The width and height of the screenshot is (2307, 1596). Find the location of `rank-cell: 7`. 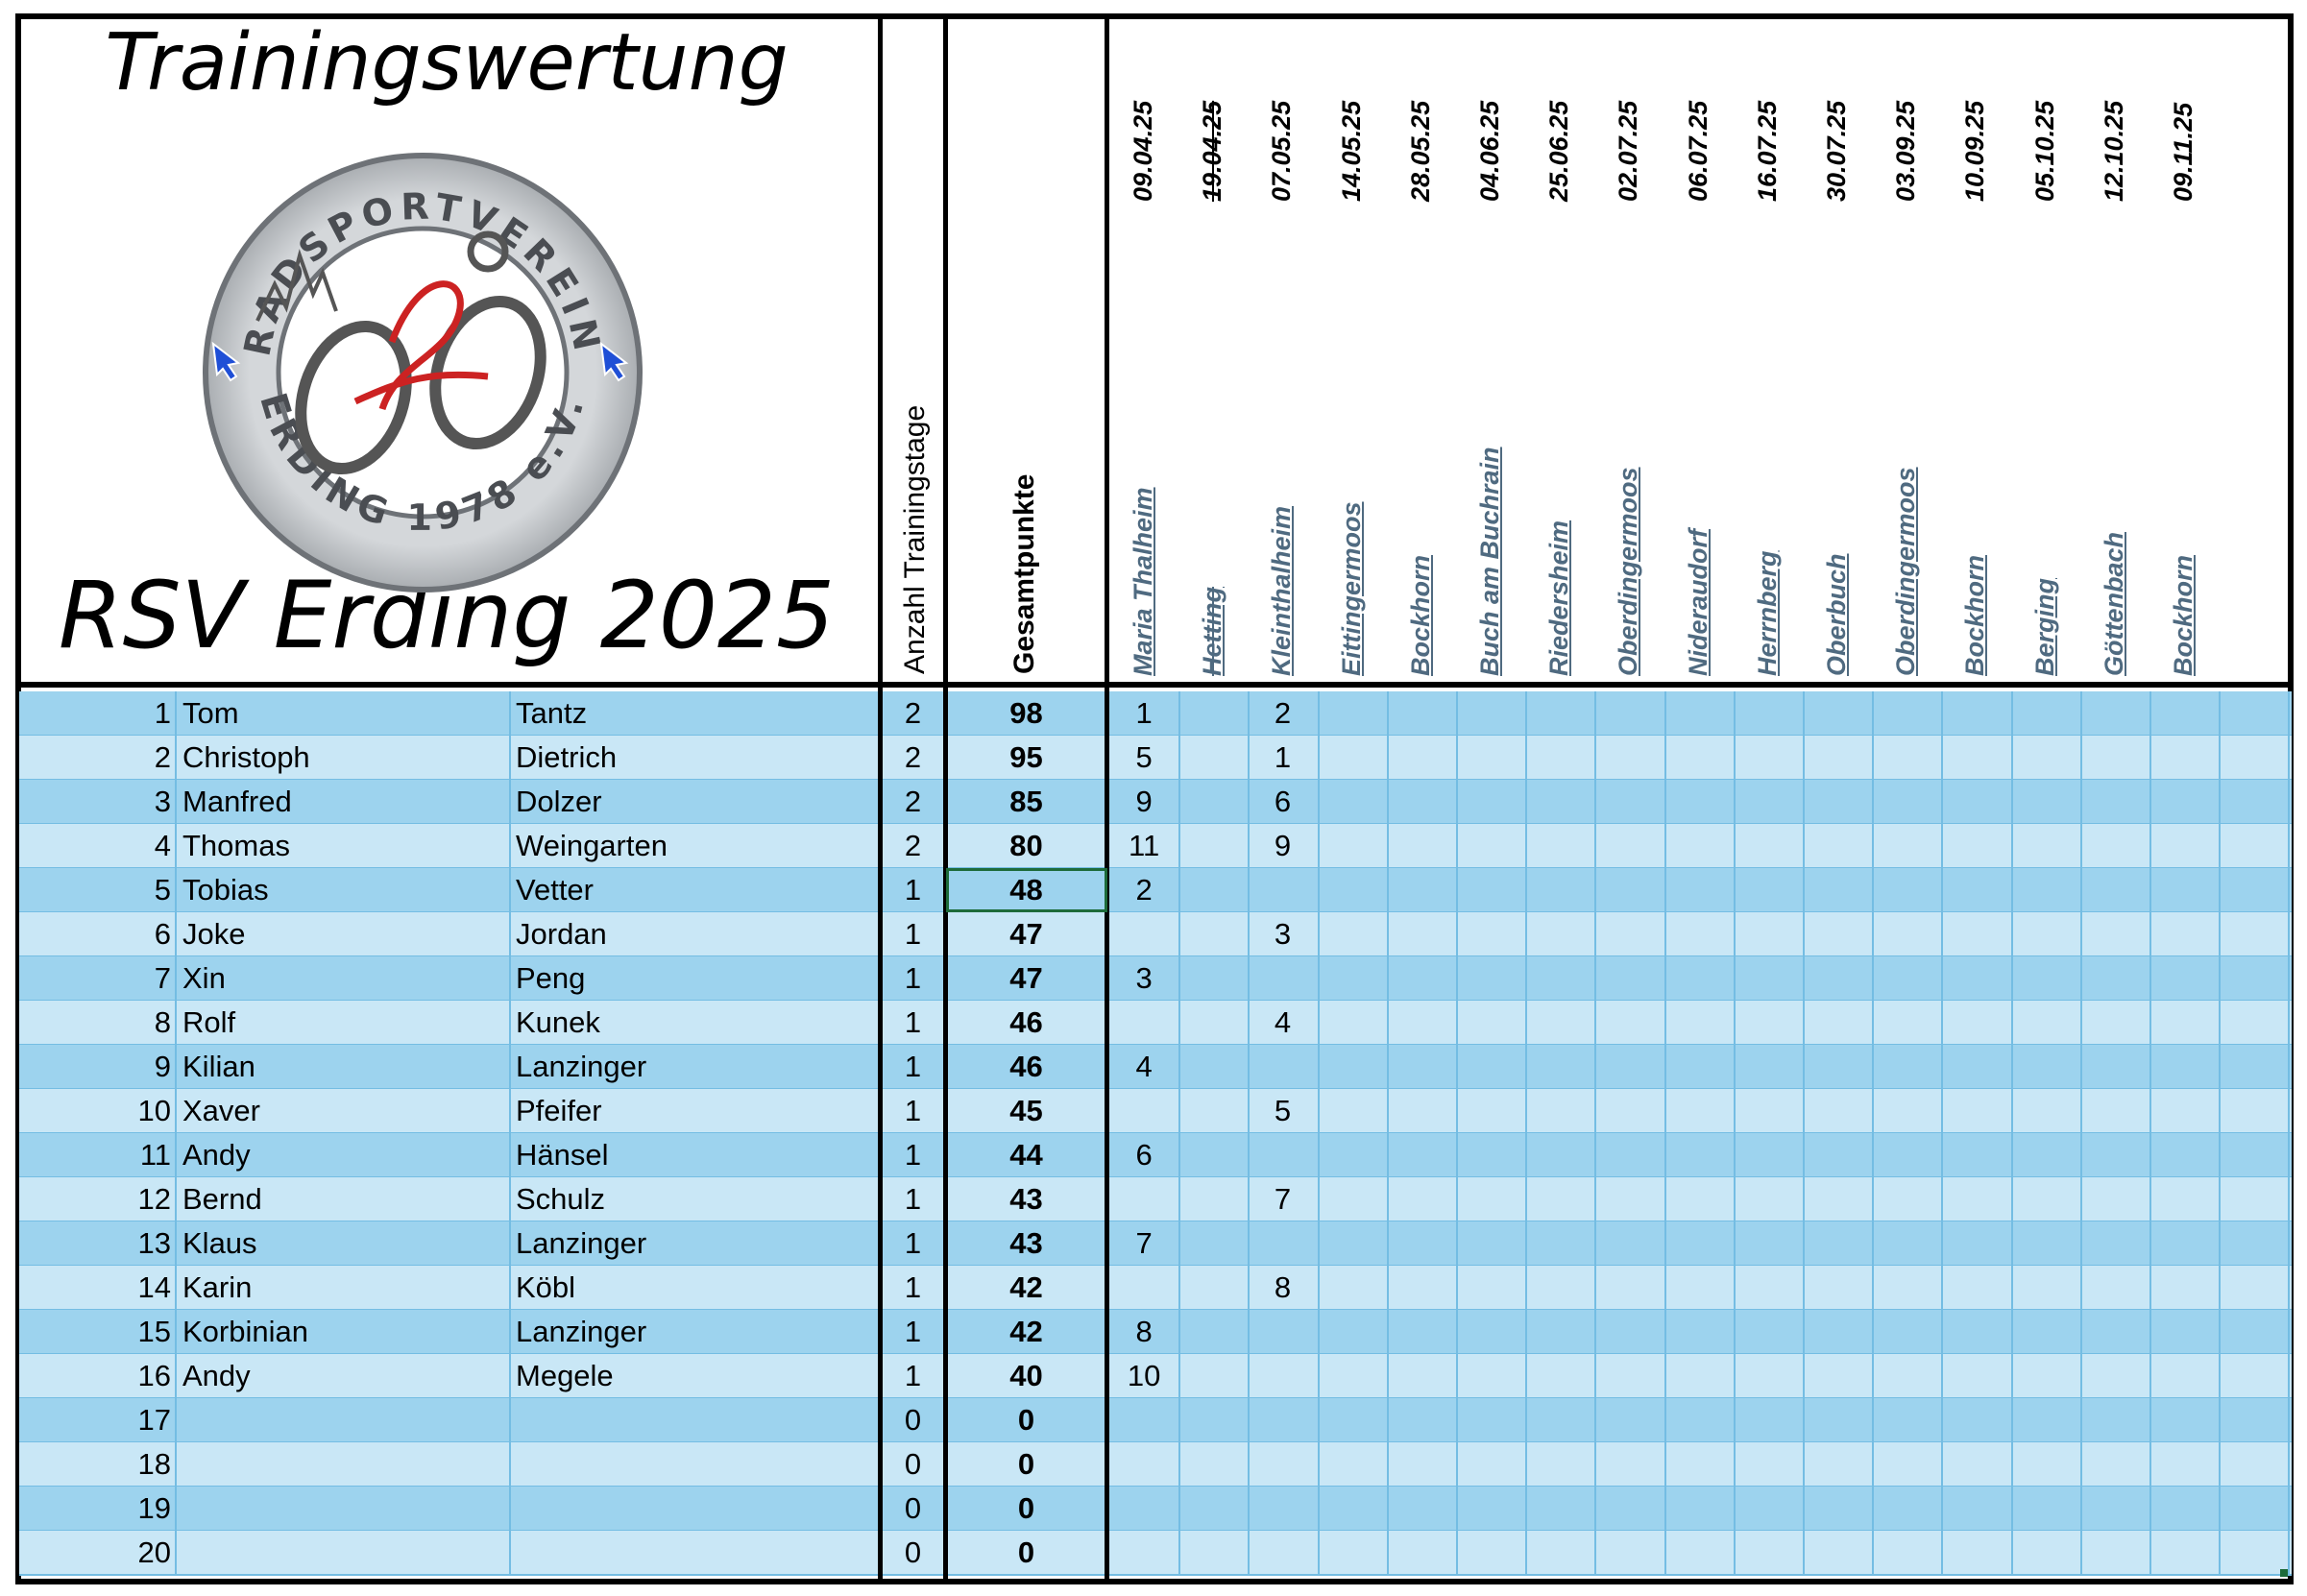

rank-cell: 7 is located at coordinates (162, 978).